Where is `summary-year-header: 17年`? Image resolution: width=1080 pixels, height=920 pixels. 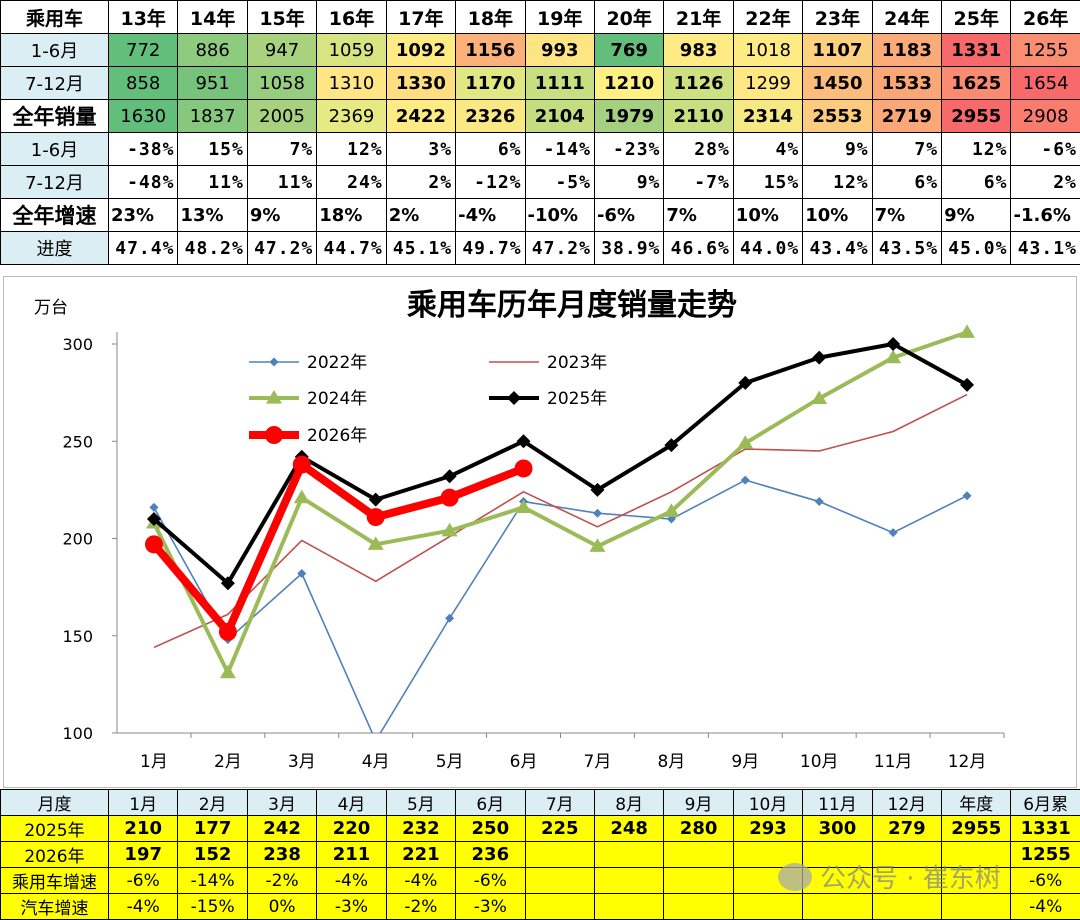
summary-year-header: 17年 is located at coordinates (420, 17).